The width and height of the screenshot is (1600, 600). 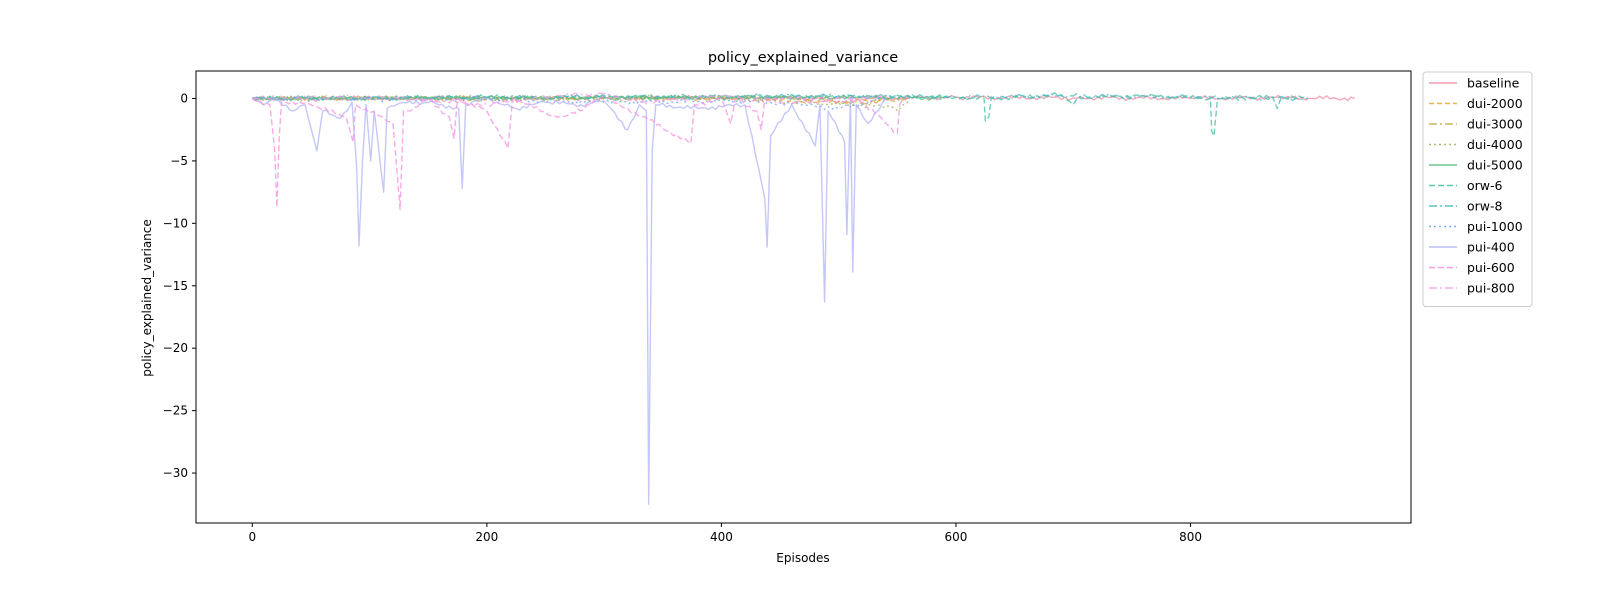 I want to click on y-tick-label: −30, so click(x=175, y=473).